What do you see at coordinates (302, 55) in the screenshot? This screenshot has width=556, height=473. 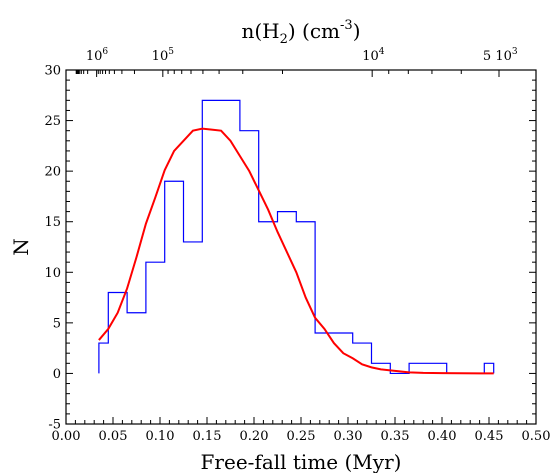 I see `top-tick-labels: 10⁶ 10⁵ 10⁴ 5 103` at bounding box center [302, 55].